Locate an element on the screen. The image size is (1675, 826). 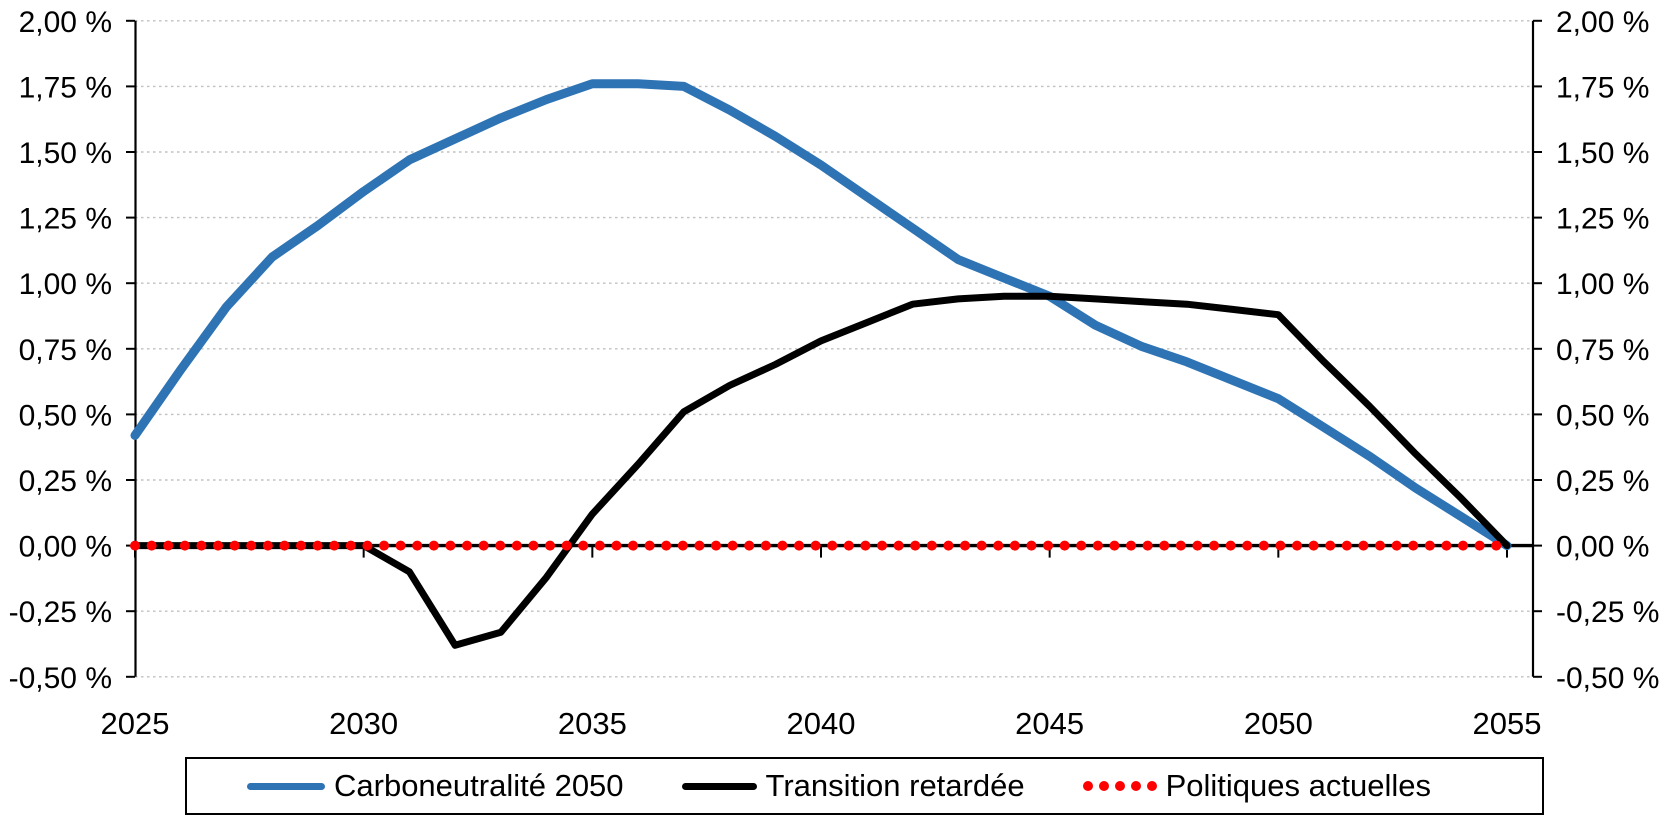
legend-item-transition-retardee: Transition retardée is located at coordinates (853, 786).